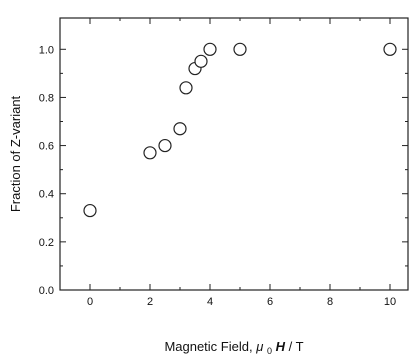 Image resolution: width=420 pixels, height=360 pixels. What do you see at coordinates (281, 346) in the screenshot?
I see `x-axis-title-h: H` at bounding box center [281, 346].